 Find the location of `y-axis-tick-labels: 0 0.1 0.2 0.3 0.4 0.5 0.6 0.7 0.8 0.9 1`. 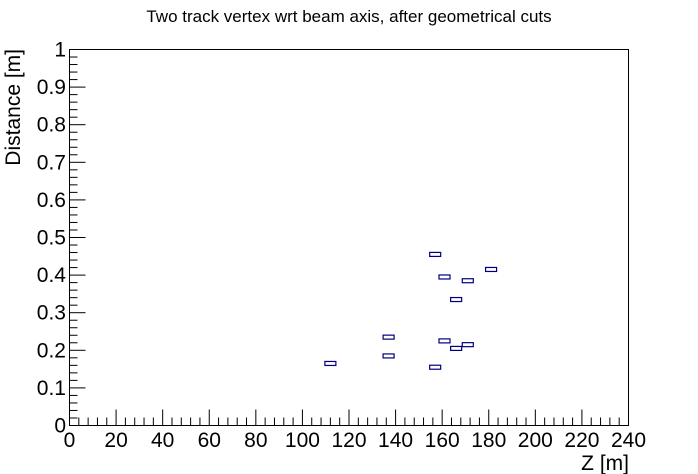

y-axis-tick-labels: 0 0.1 0.2 0.3 0.4 0.5 0.6 0.7 0.8 0.9 1 is located at coordinates (52, 238).